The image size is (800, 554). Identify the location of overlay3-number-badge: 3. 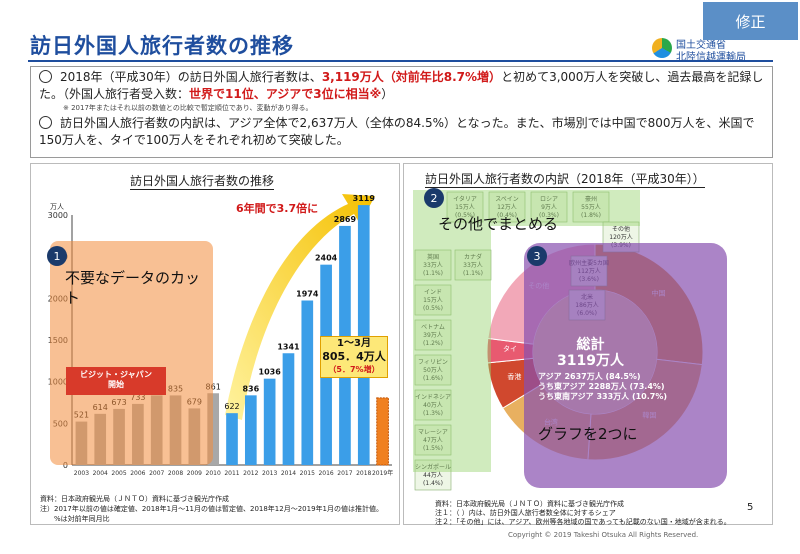
(537, 256).